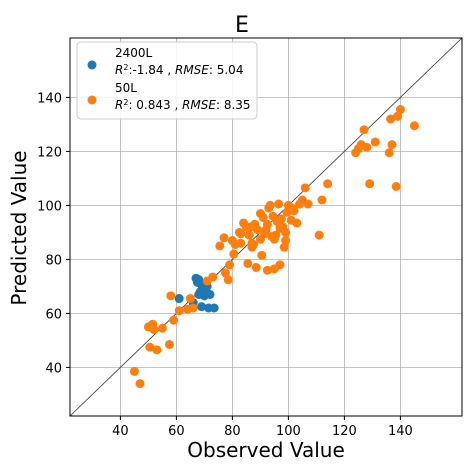  I want to click on legend-r2-label-2400l: R, so click(119, 70).